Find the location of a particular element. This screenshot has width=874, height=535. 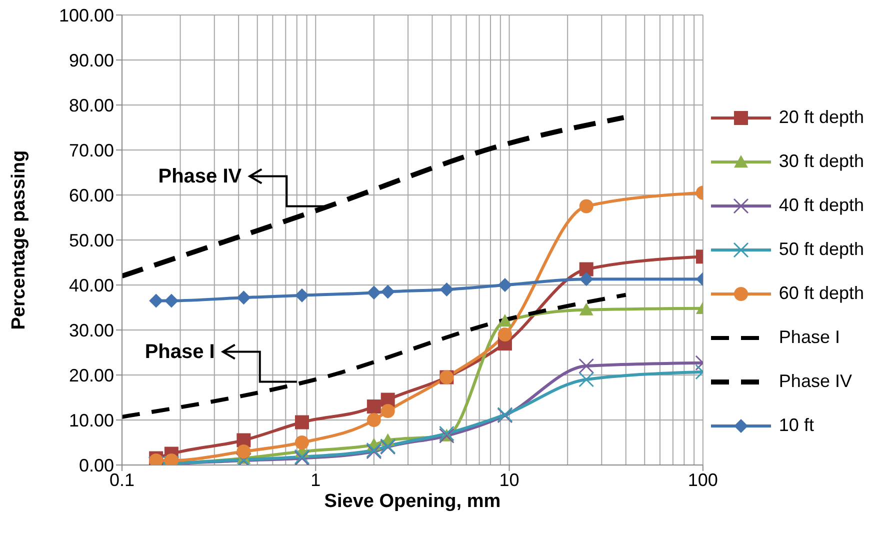

y-tick-label: 80.00 is located at coordinates (91, 105).